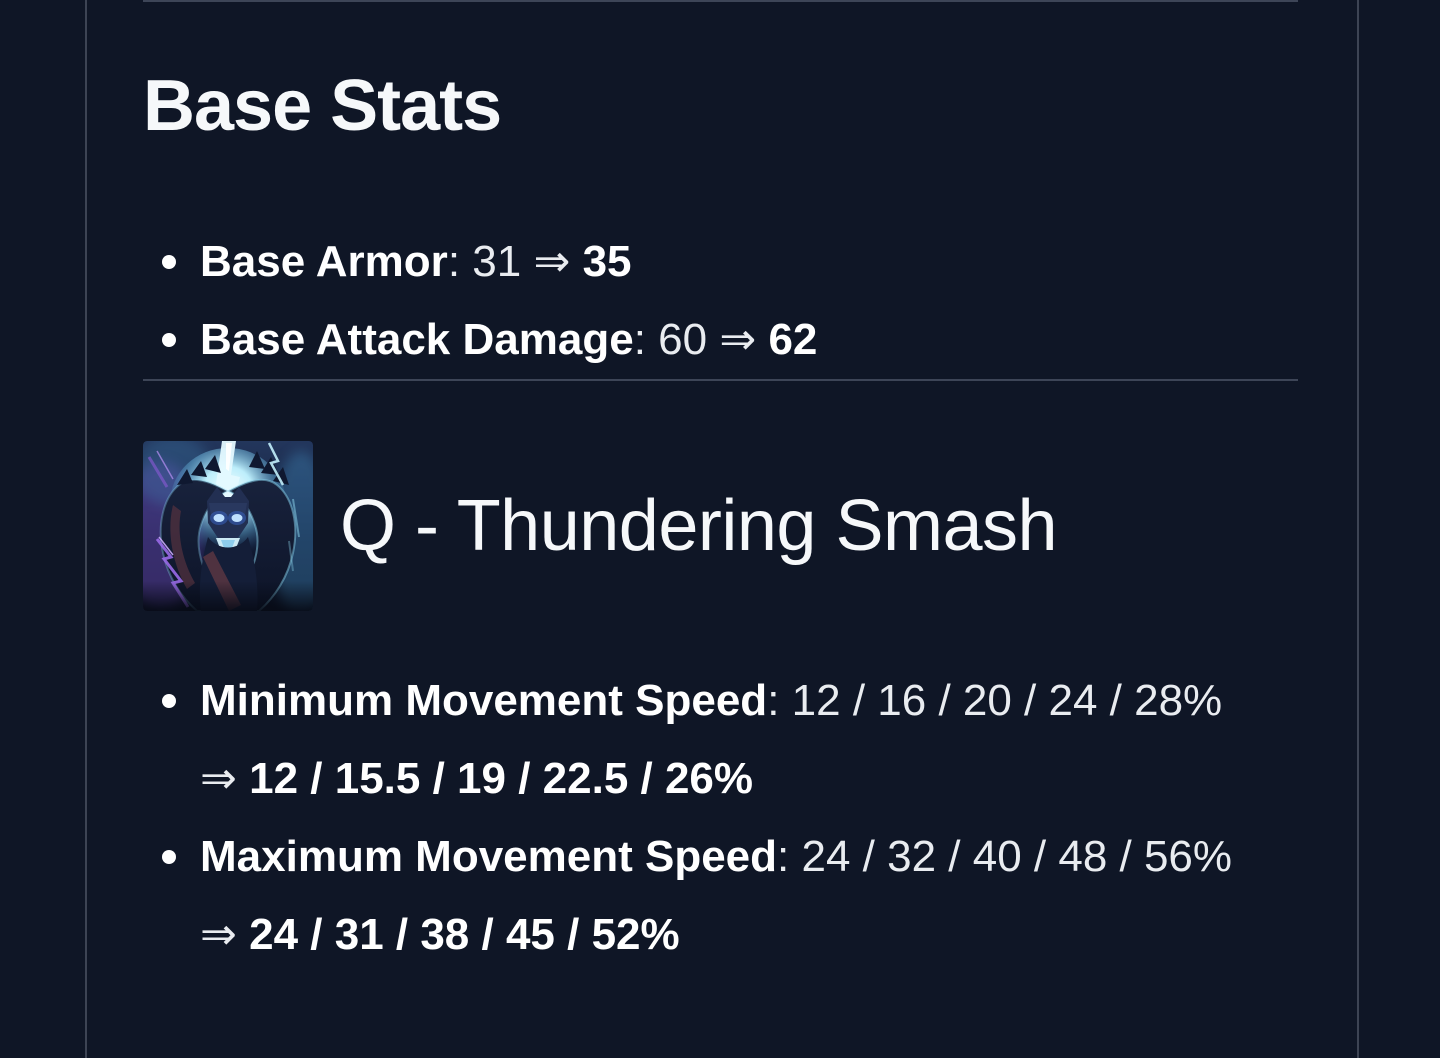 The width and height of the screenshot is (1440, 1058). I want to click on content-right-border, so click(1358, 529).